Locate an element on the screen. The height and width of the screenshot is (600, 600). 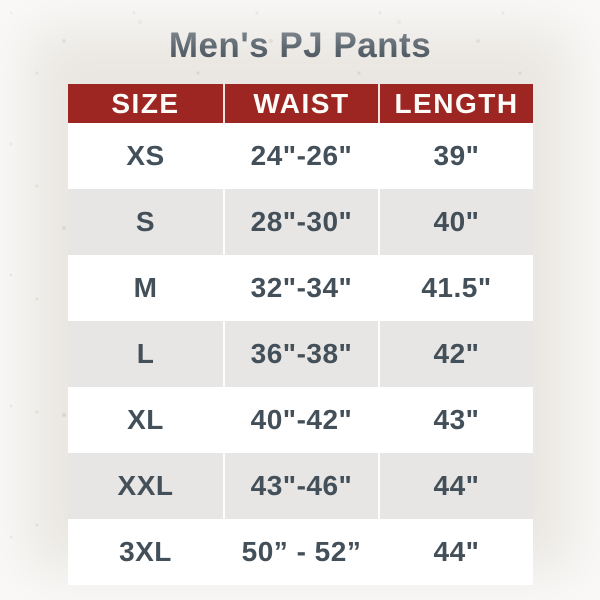
cell-size: S is located at coordinates (145, 221).